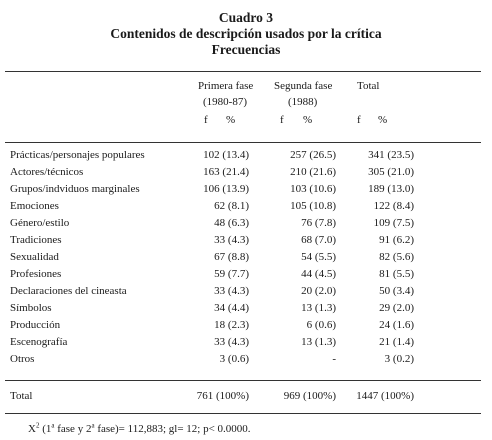  I want to click on row-label: Actores/técnicos, so click(47, 172).